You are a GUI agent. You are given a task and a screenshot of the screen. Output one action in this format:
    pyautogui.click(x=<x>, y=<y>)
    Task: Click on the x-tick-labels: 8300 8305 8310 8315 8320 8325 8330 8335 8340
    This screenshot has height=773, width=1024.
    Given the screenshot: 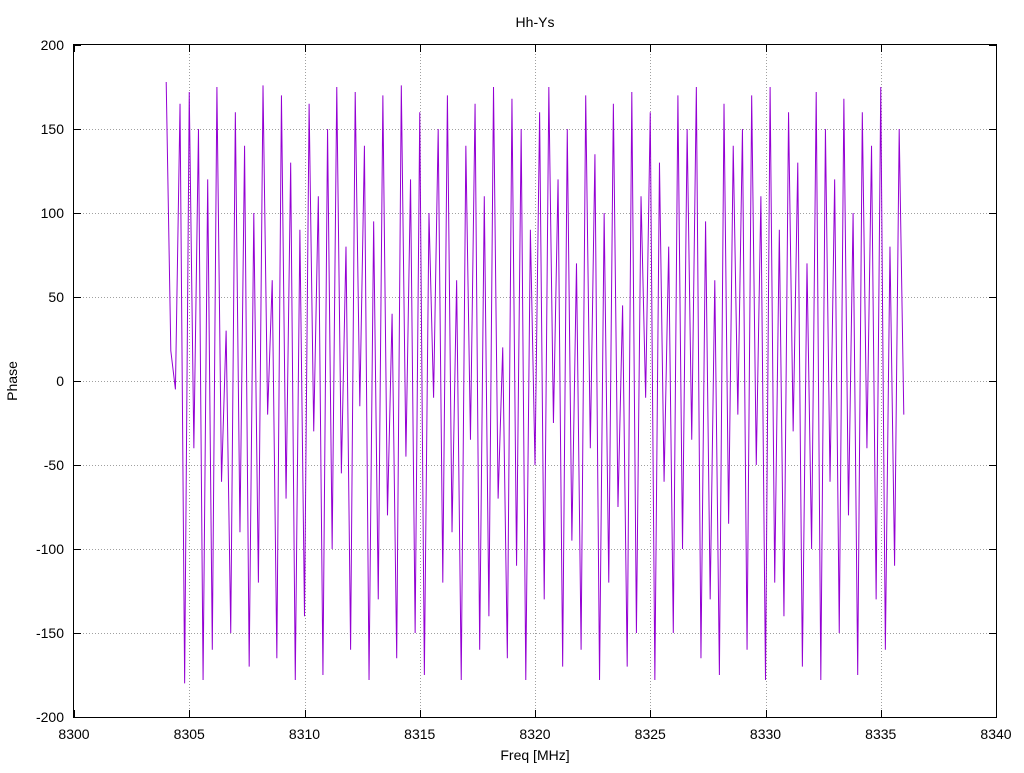 What is the action you would take?
    pyautogui.click(x=534, y=734)
    